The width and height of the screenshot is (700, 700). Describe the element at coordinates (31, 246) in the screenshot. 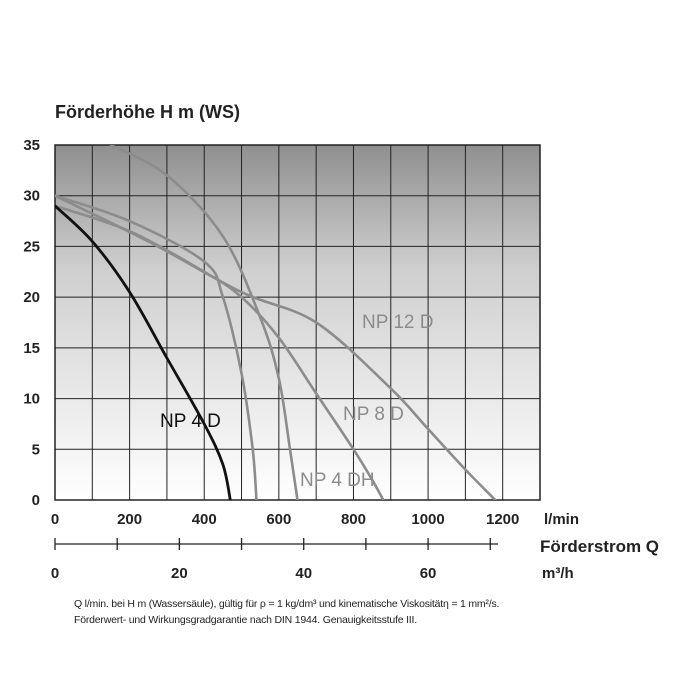

I see `y-tick-label: 25` at that location.